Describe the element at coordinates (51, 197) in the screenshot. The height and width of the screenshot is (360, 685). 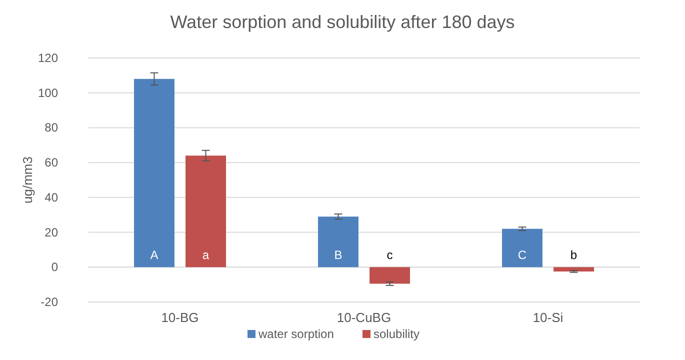
I see `y-tick-label: 40` at that location.